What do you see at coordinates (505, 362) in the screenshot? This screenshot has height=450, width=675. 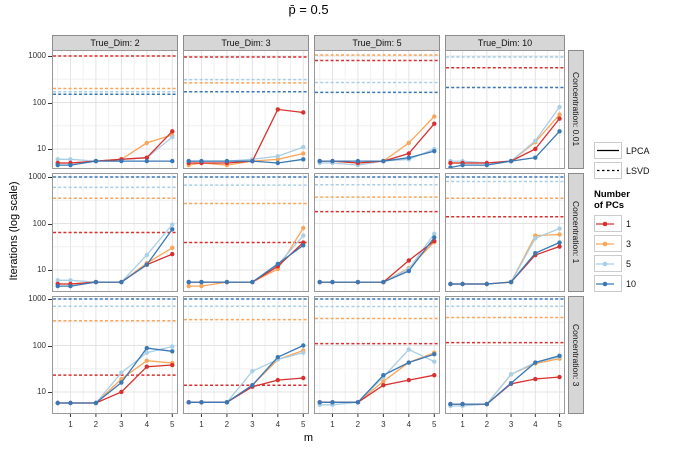 I see `panel-10-3: 1 2 3 4 5` at bounding box center [505, 362].